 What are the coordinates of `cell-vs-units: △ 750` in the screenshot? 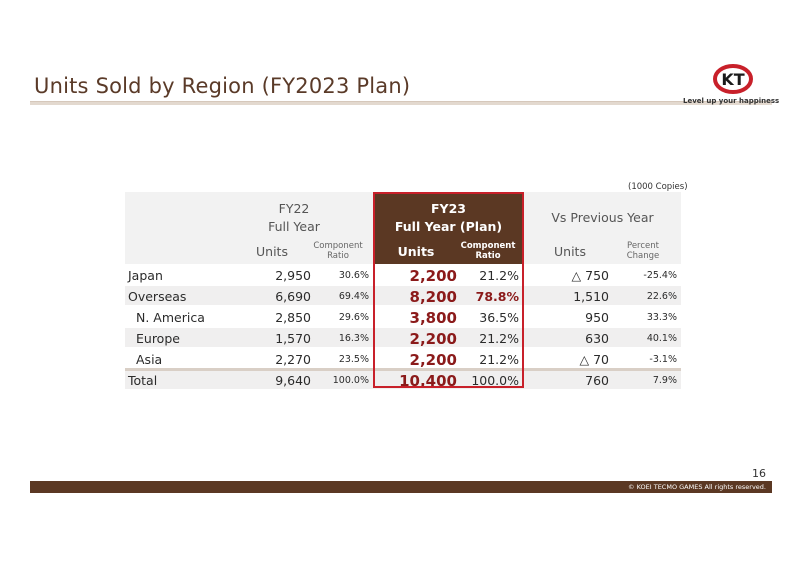 It's located at (590, 275).